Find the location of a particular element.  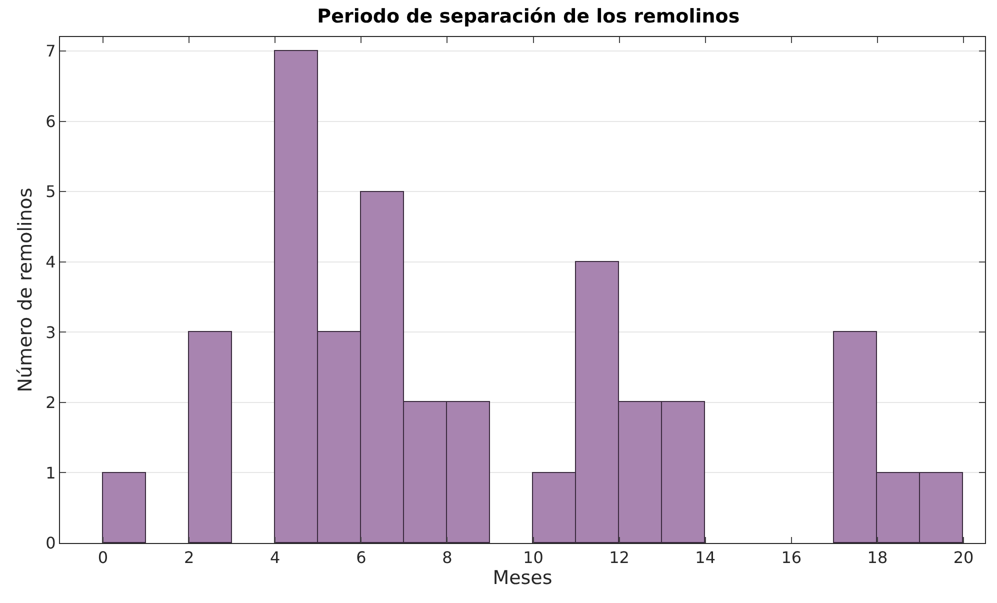

x-tick-label: 20 is located at coordinates (963, 558).